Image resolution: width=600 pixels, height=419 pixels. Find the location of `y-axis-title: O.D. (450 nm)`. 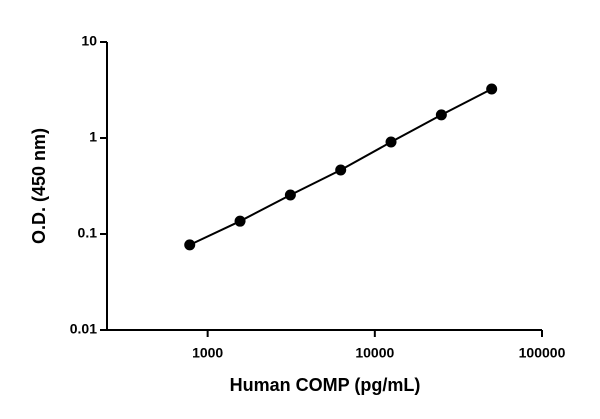

y-axis-title: O.D. (450 nm) is located at coordinates (39, 186).